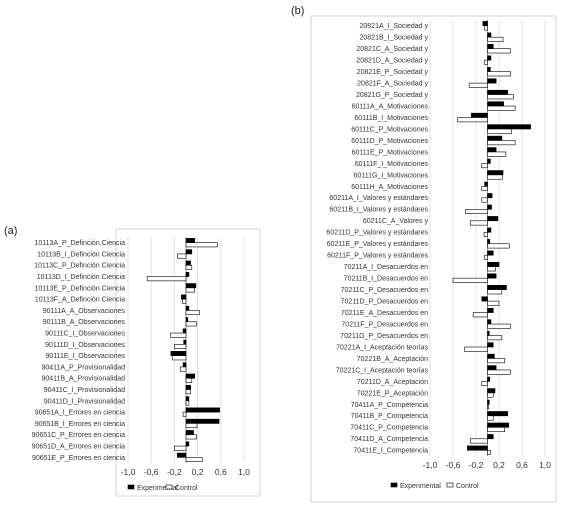 The width and height of the screenshot is (567, 509). I want to click on category-label: 70221B_A_Aceptación, so click(392, 359).